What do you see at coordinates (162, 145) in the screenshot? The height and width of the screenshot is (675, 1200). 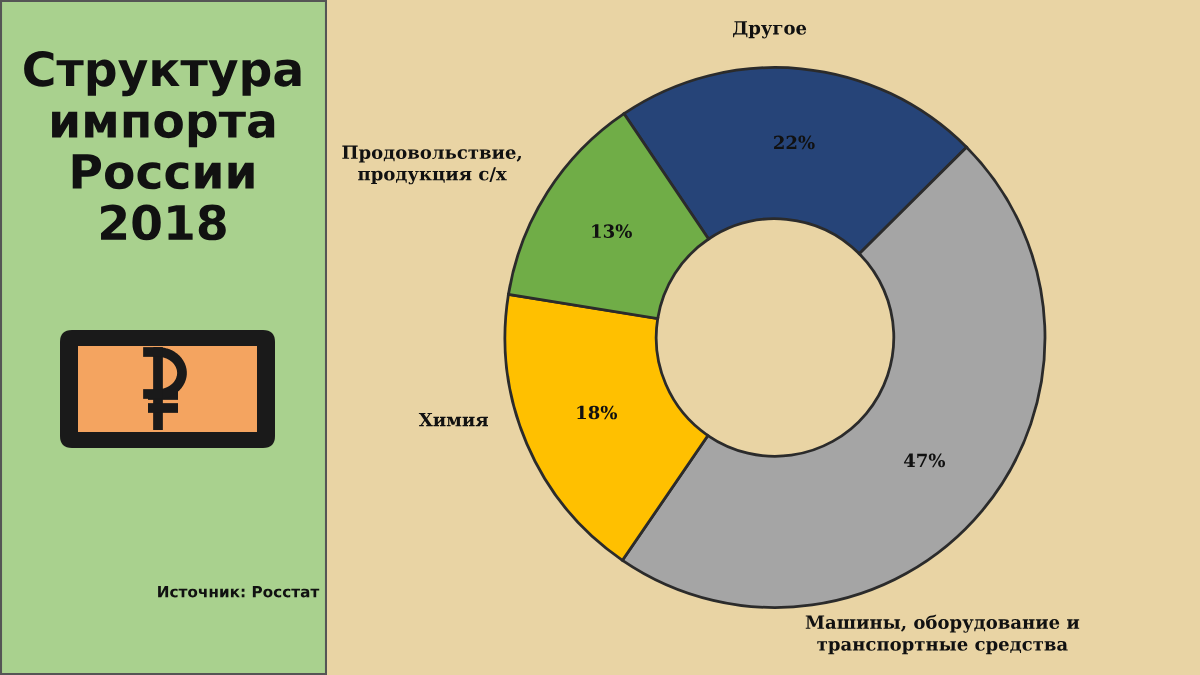 I see `text: Структура импорта России 2018` at bounding box center [162, 145].